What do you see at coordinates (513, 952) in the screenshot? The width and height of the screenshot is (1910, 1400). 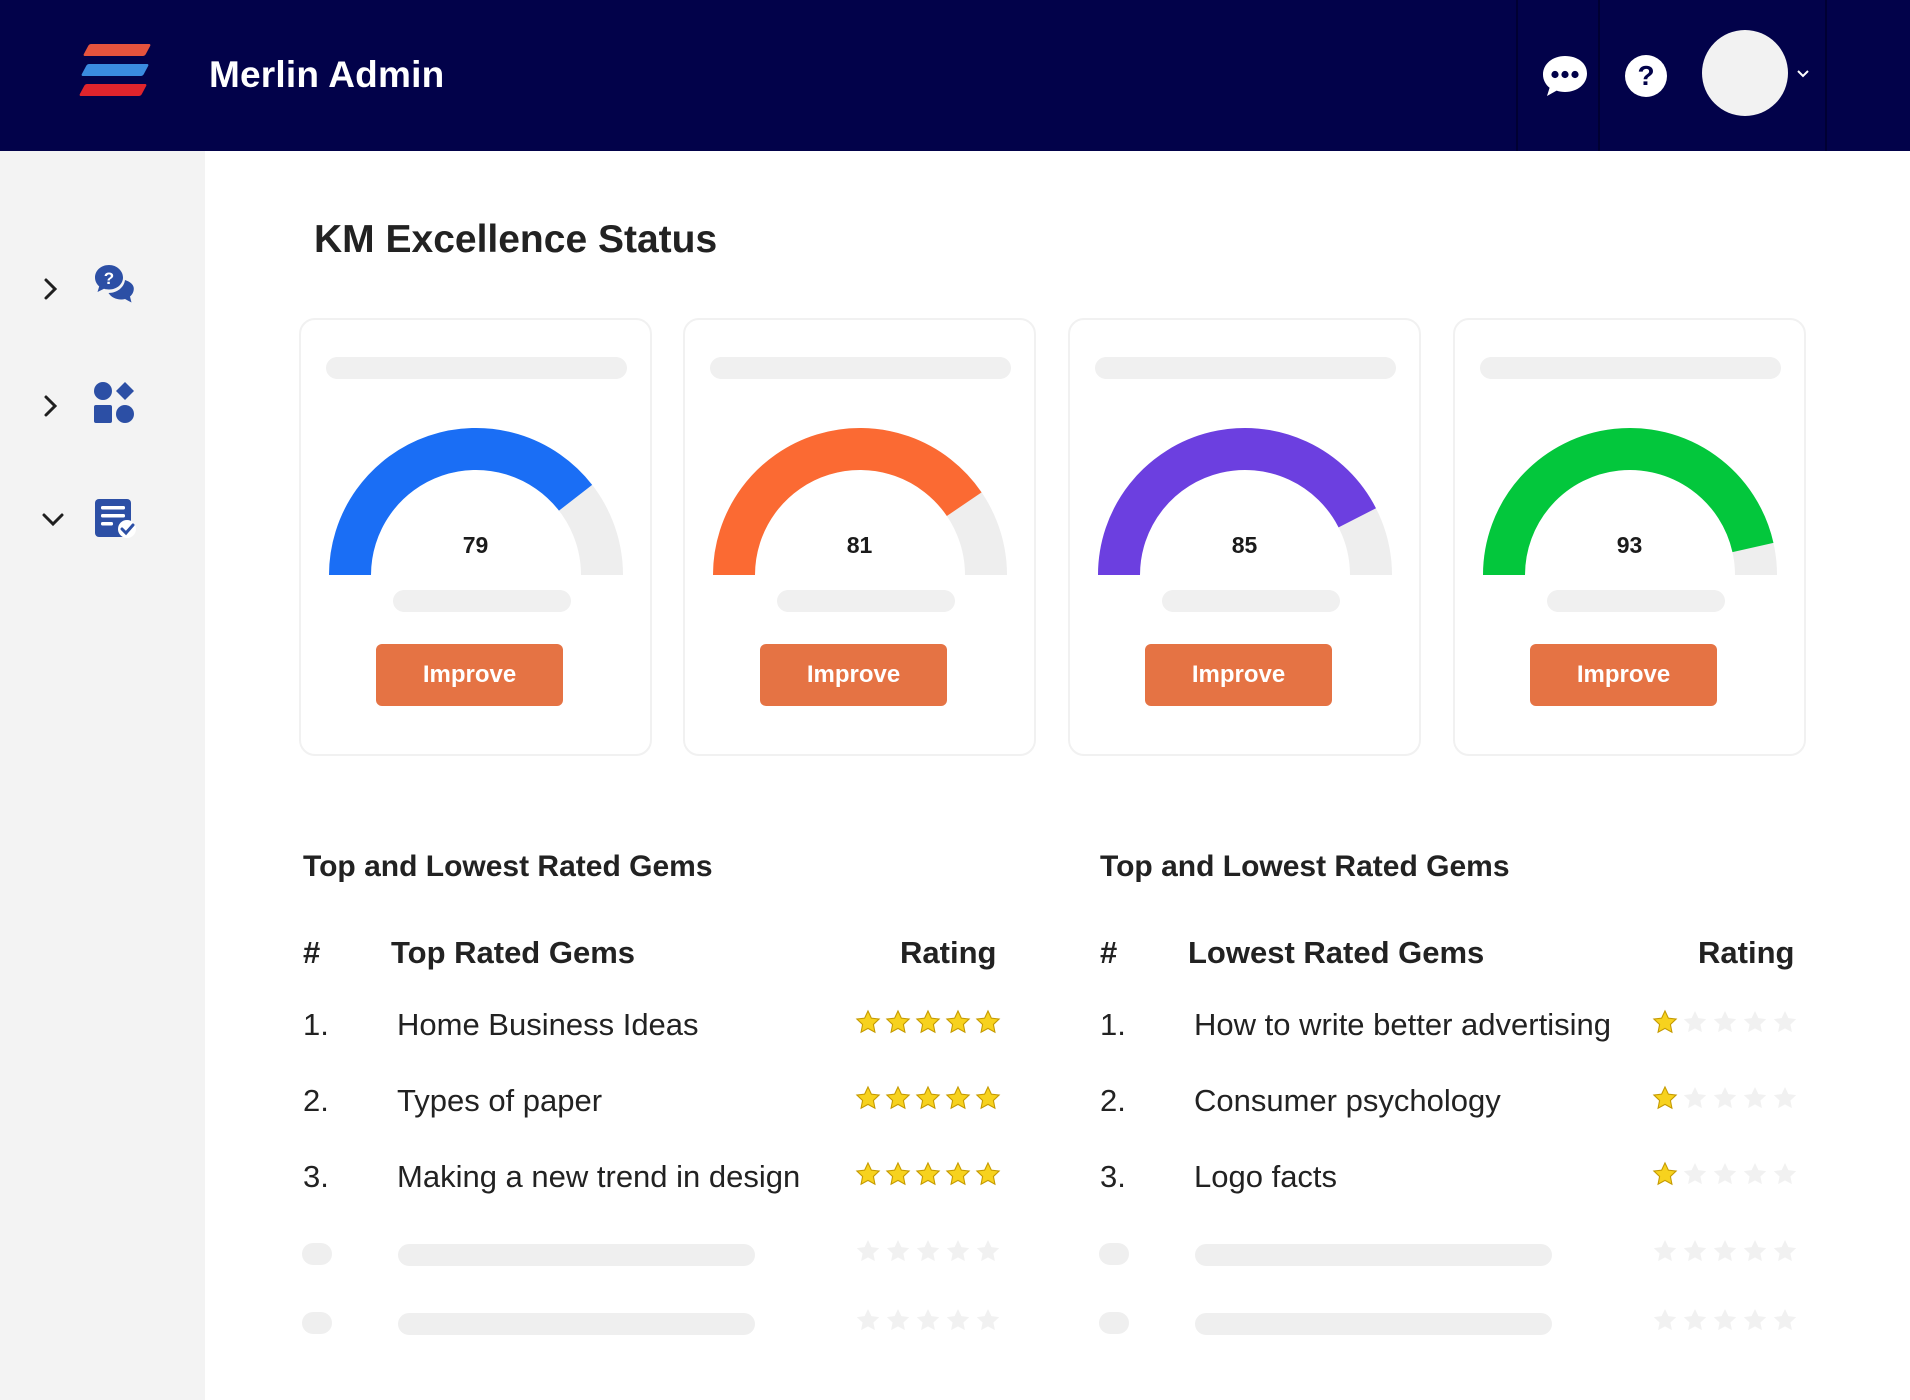 I see `column-header-top-gems: Top Rated Gems` at bounding box center [513, 952].